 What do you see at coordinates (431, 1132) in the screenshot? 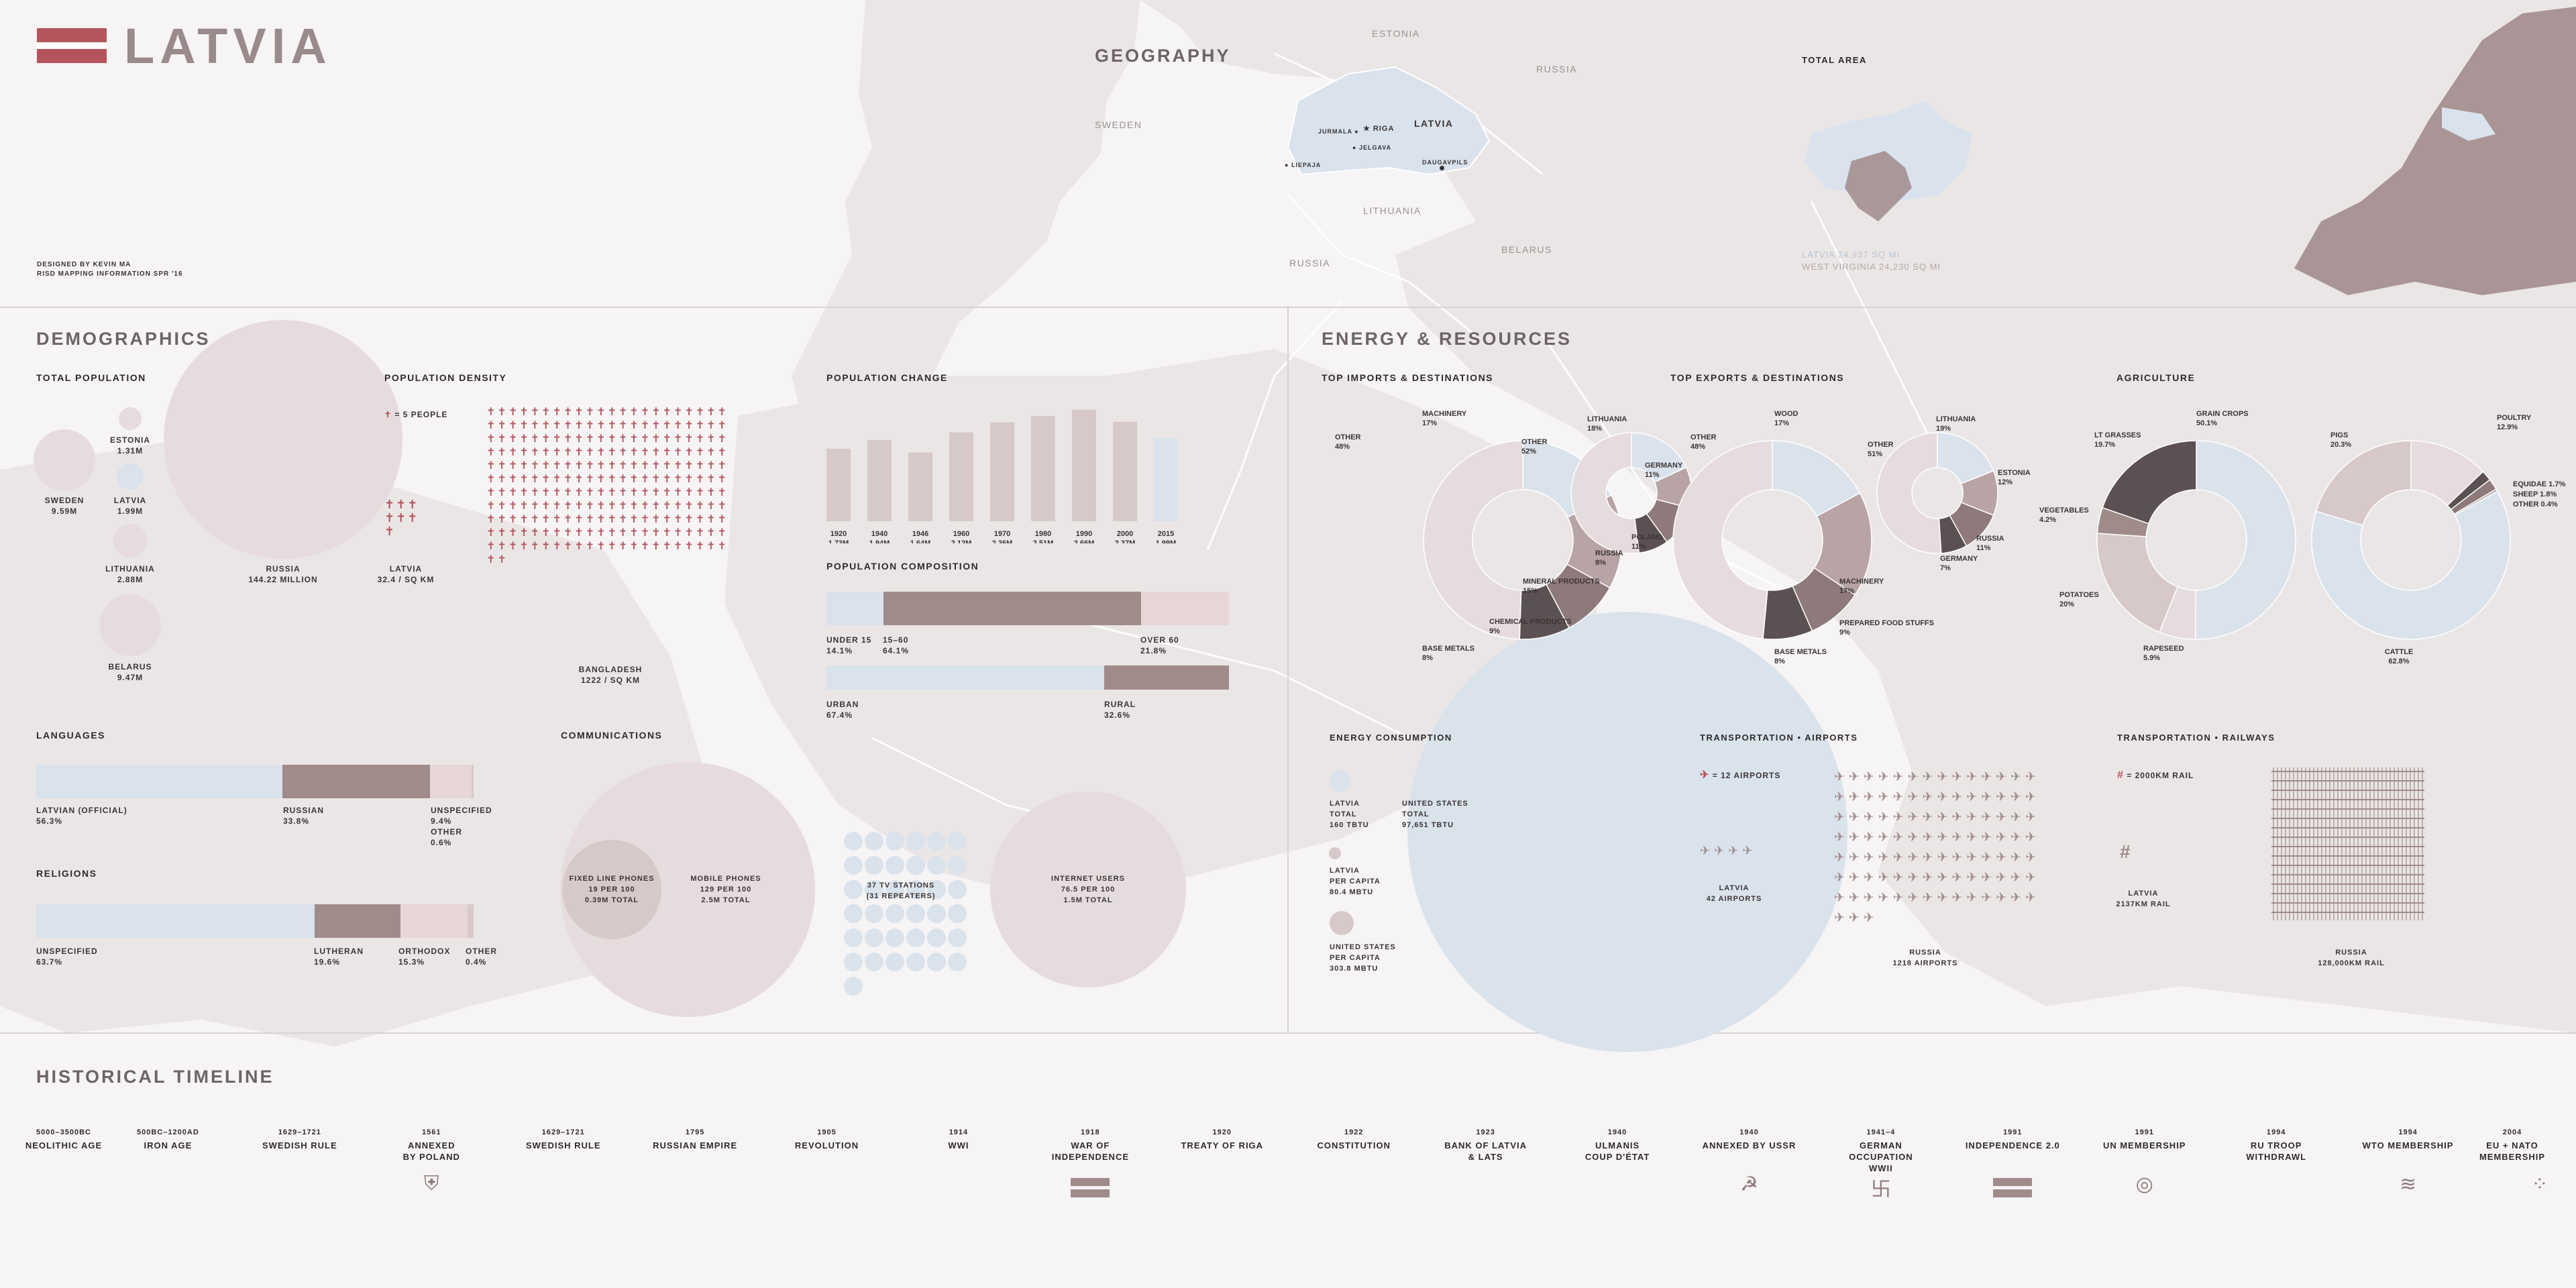
I see `timeline-year: 1561` at bounding box center [431, 1132].